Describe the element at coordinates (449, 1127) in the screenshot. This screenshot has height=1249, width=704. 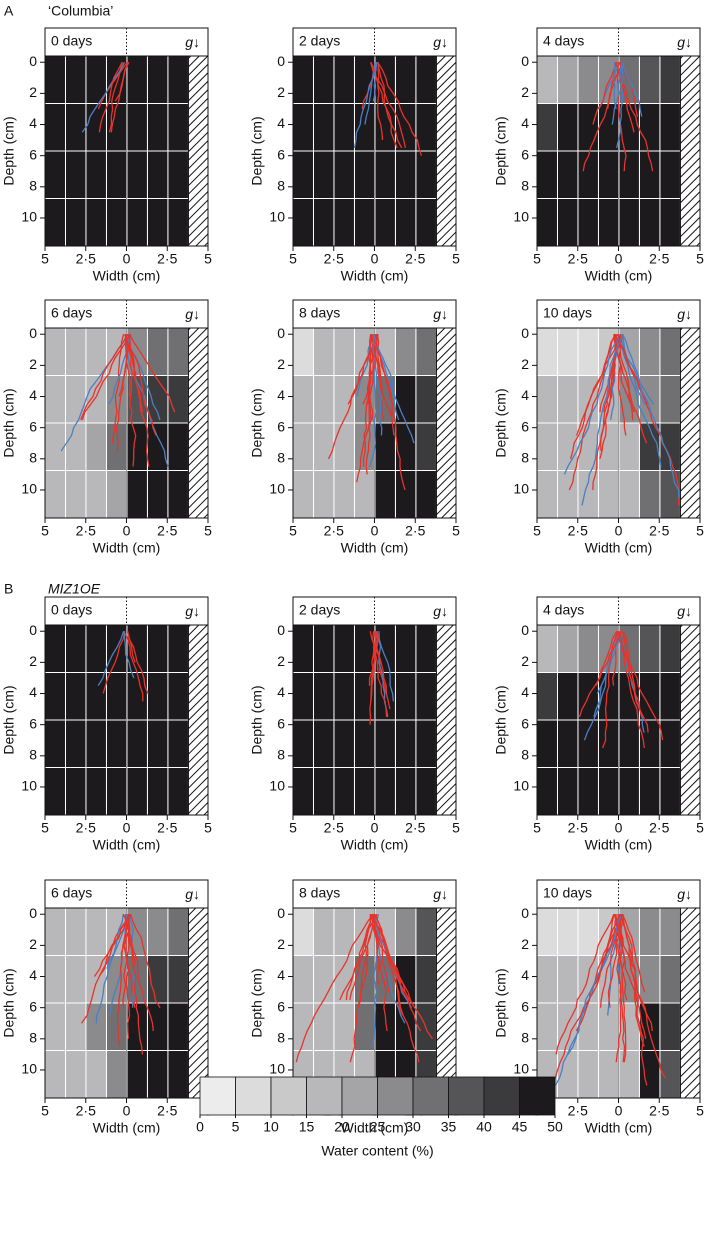
I see `colorbar-tick-label: 35` at that location.